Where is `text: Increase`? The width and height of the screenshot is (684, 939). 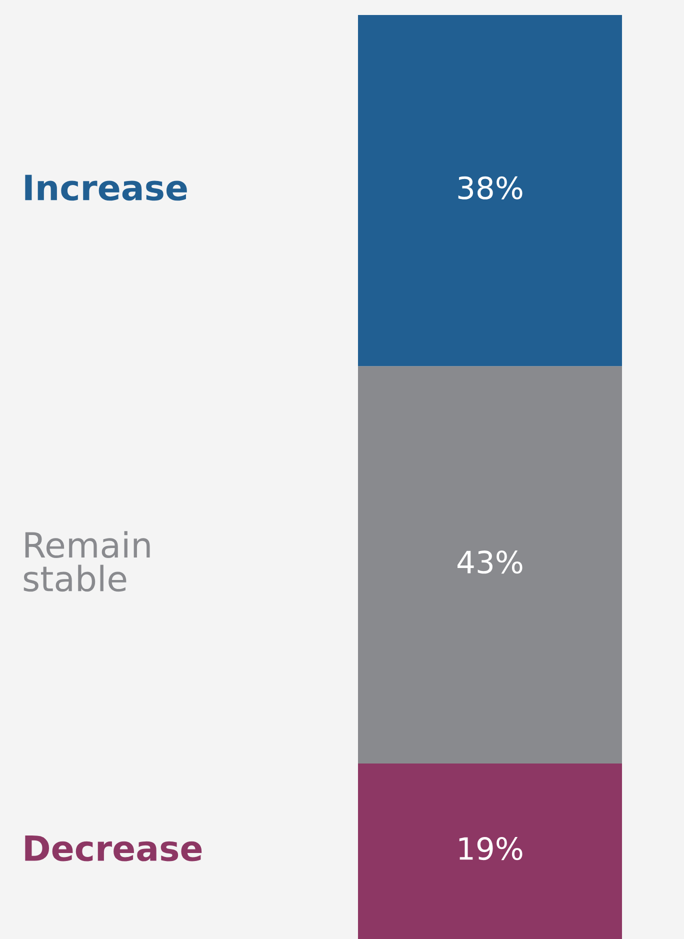 text: Increase is located at coordinates (106, 187).